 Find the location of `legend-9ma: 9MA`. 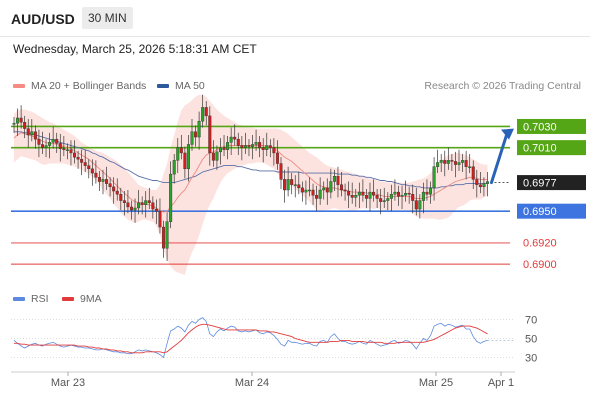

legend-9ma: 9MA is located at coordinates (82, 299).